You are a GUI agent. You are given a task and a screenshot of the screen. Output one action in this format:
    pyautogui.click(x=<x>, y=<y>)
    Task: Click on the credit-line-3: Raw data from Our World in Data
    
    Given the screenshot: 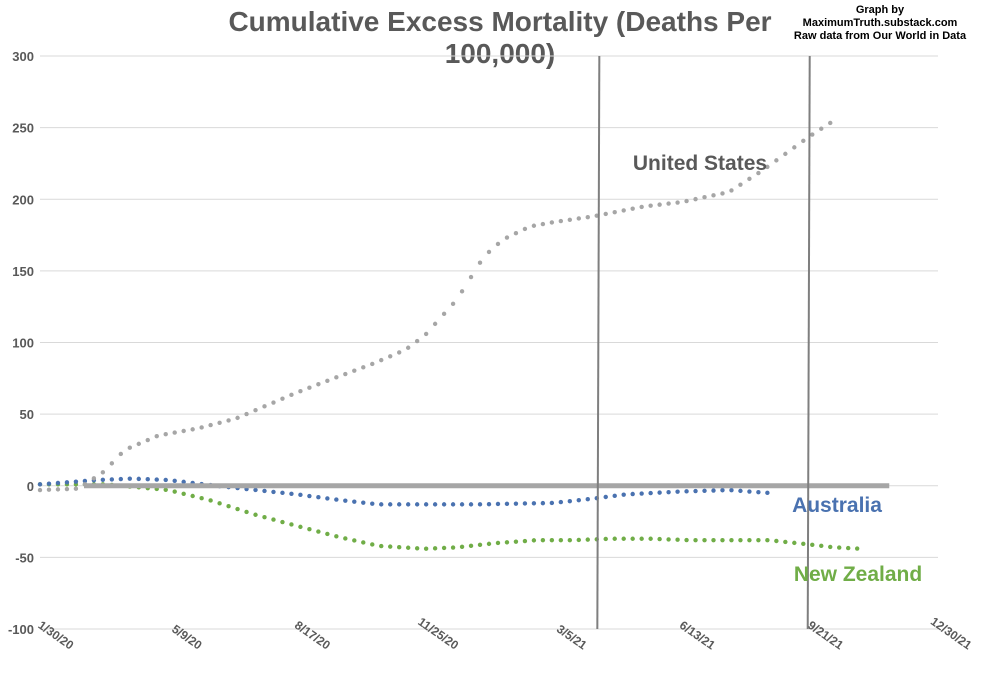 What is the action you would take?
    pyautogui.click(x=880, y=36)
    